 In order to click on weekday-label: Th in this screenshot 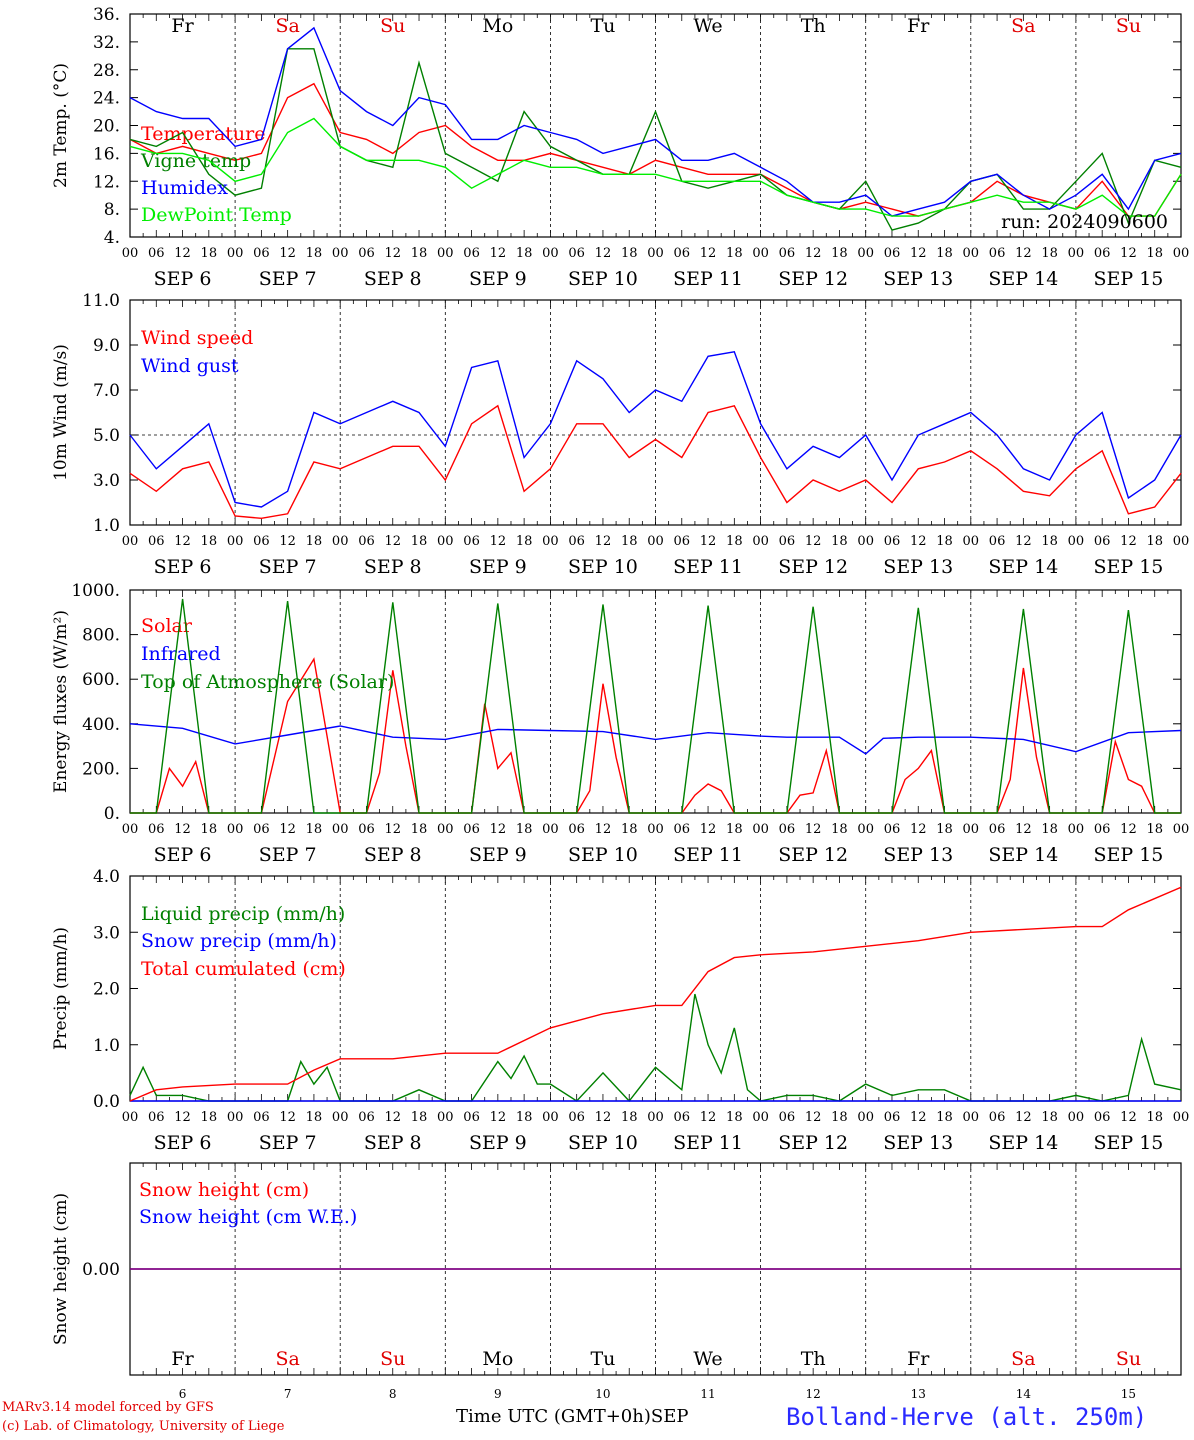, I will do `click(813, 1359)`.